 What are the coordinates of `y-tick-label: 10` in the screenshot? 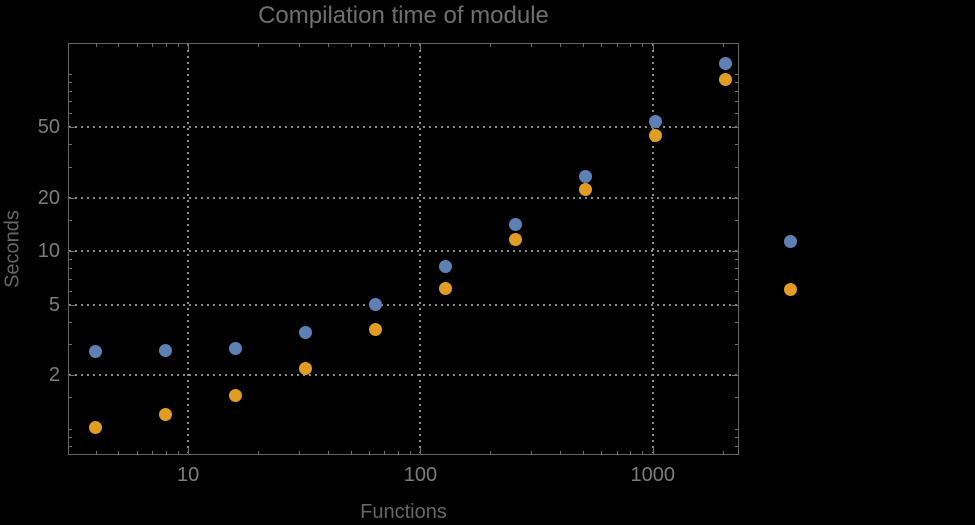 It's located at (48, 251).